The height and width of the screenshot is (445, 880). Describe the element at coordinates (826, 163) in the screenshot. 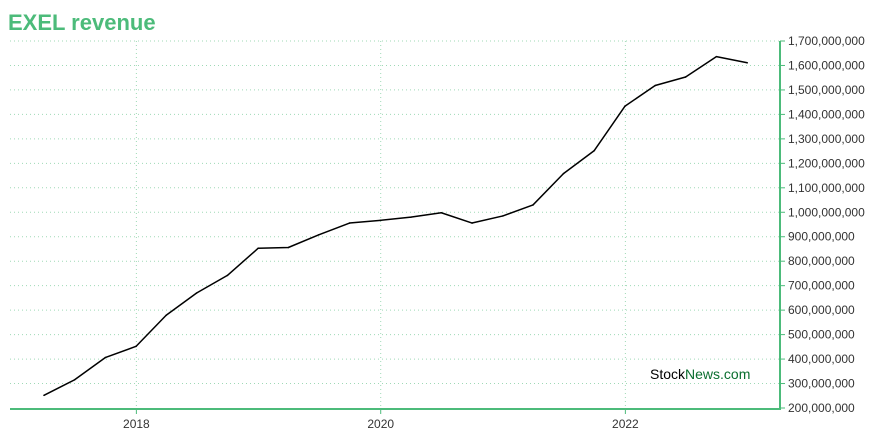

I see `y-tick-label: 1,200,000,000` at that location.